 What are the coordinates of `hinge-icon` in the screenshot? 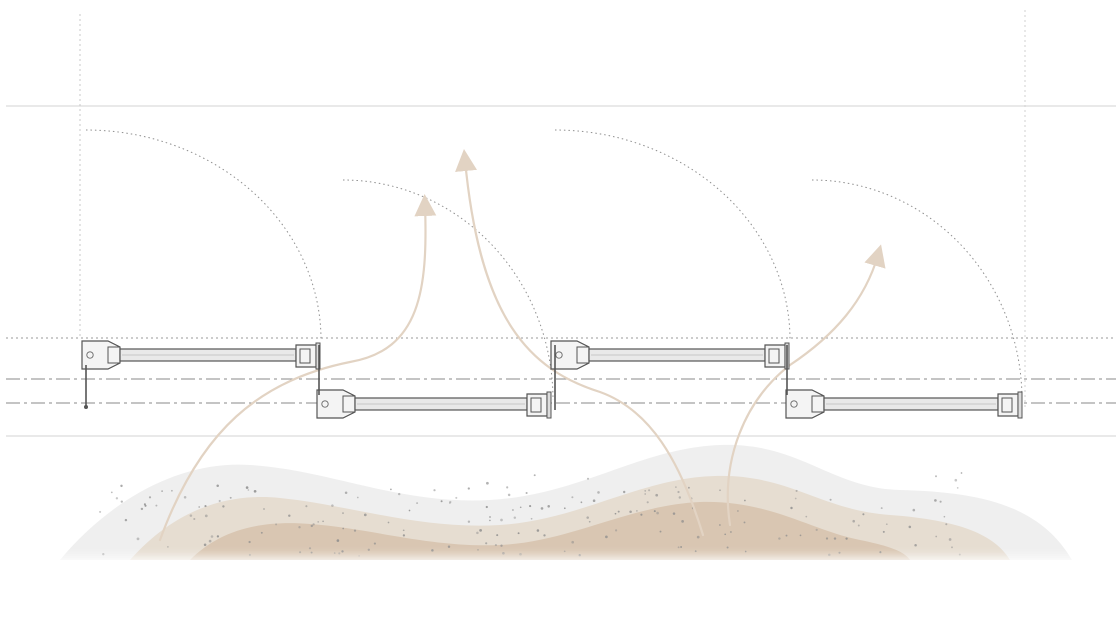 It's located at (325, 404).